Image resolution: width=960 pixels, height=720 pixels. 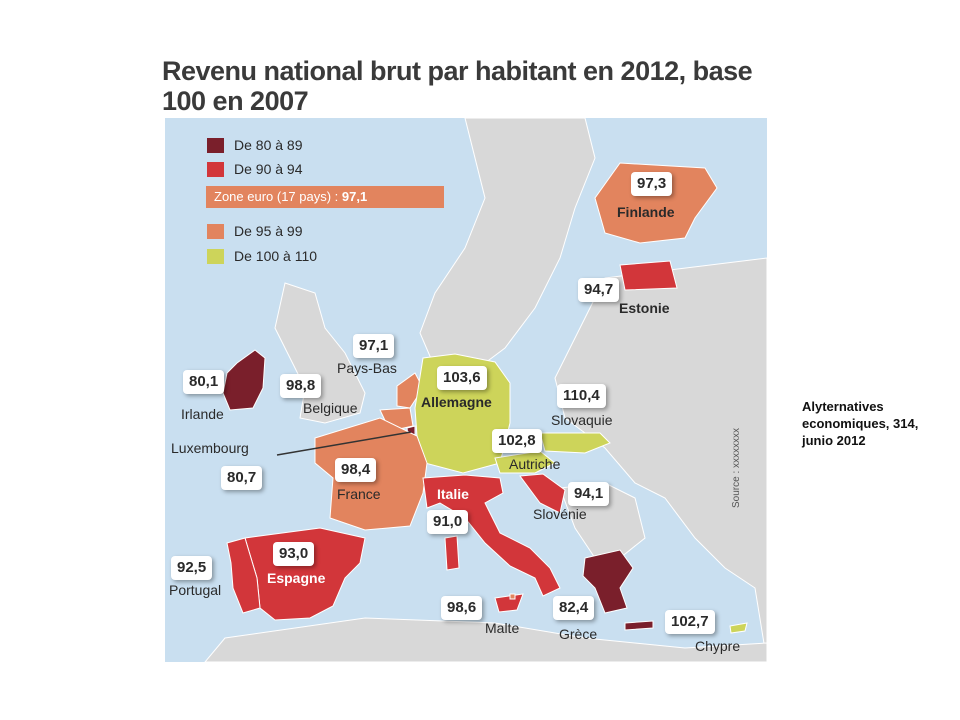 What do you see at coordinates (276, 256) in the screenshot?
I see `legend-label: De 100 à 110` at bounding box center [276, 256].